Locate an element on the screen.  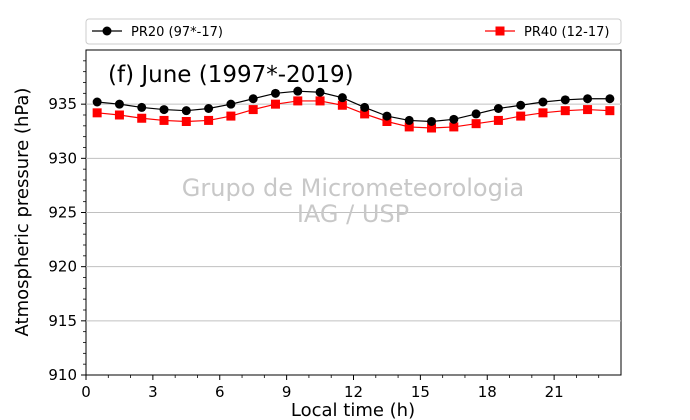
x-tick-label: 9 is located at coordinates (287, 392).